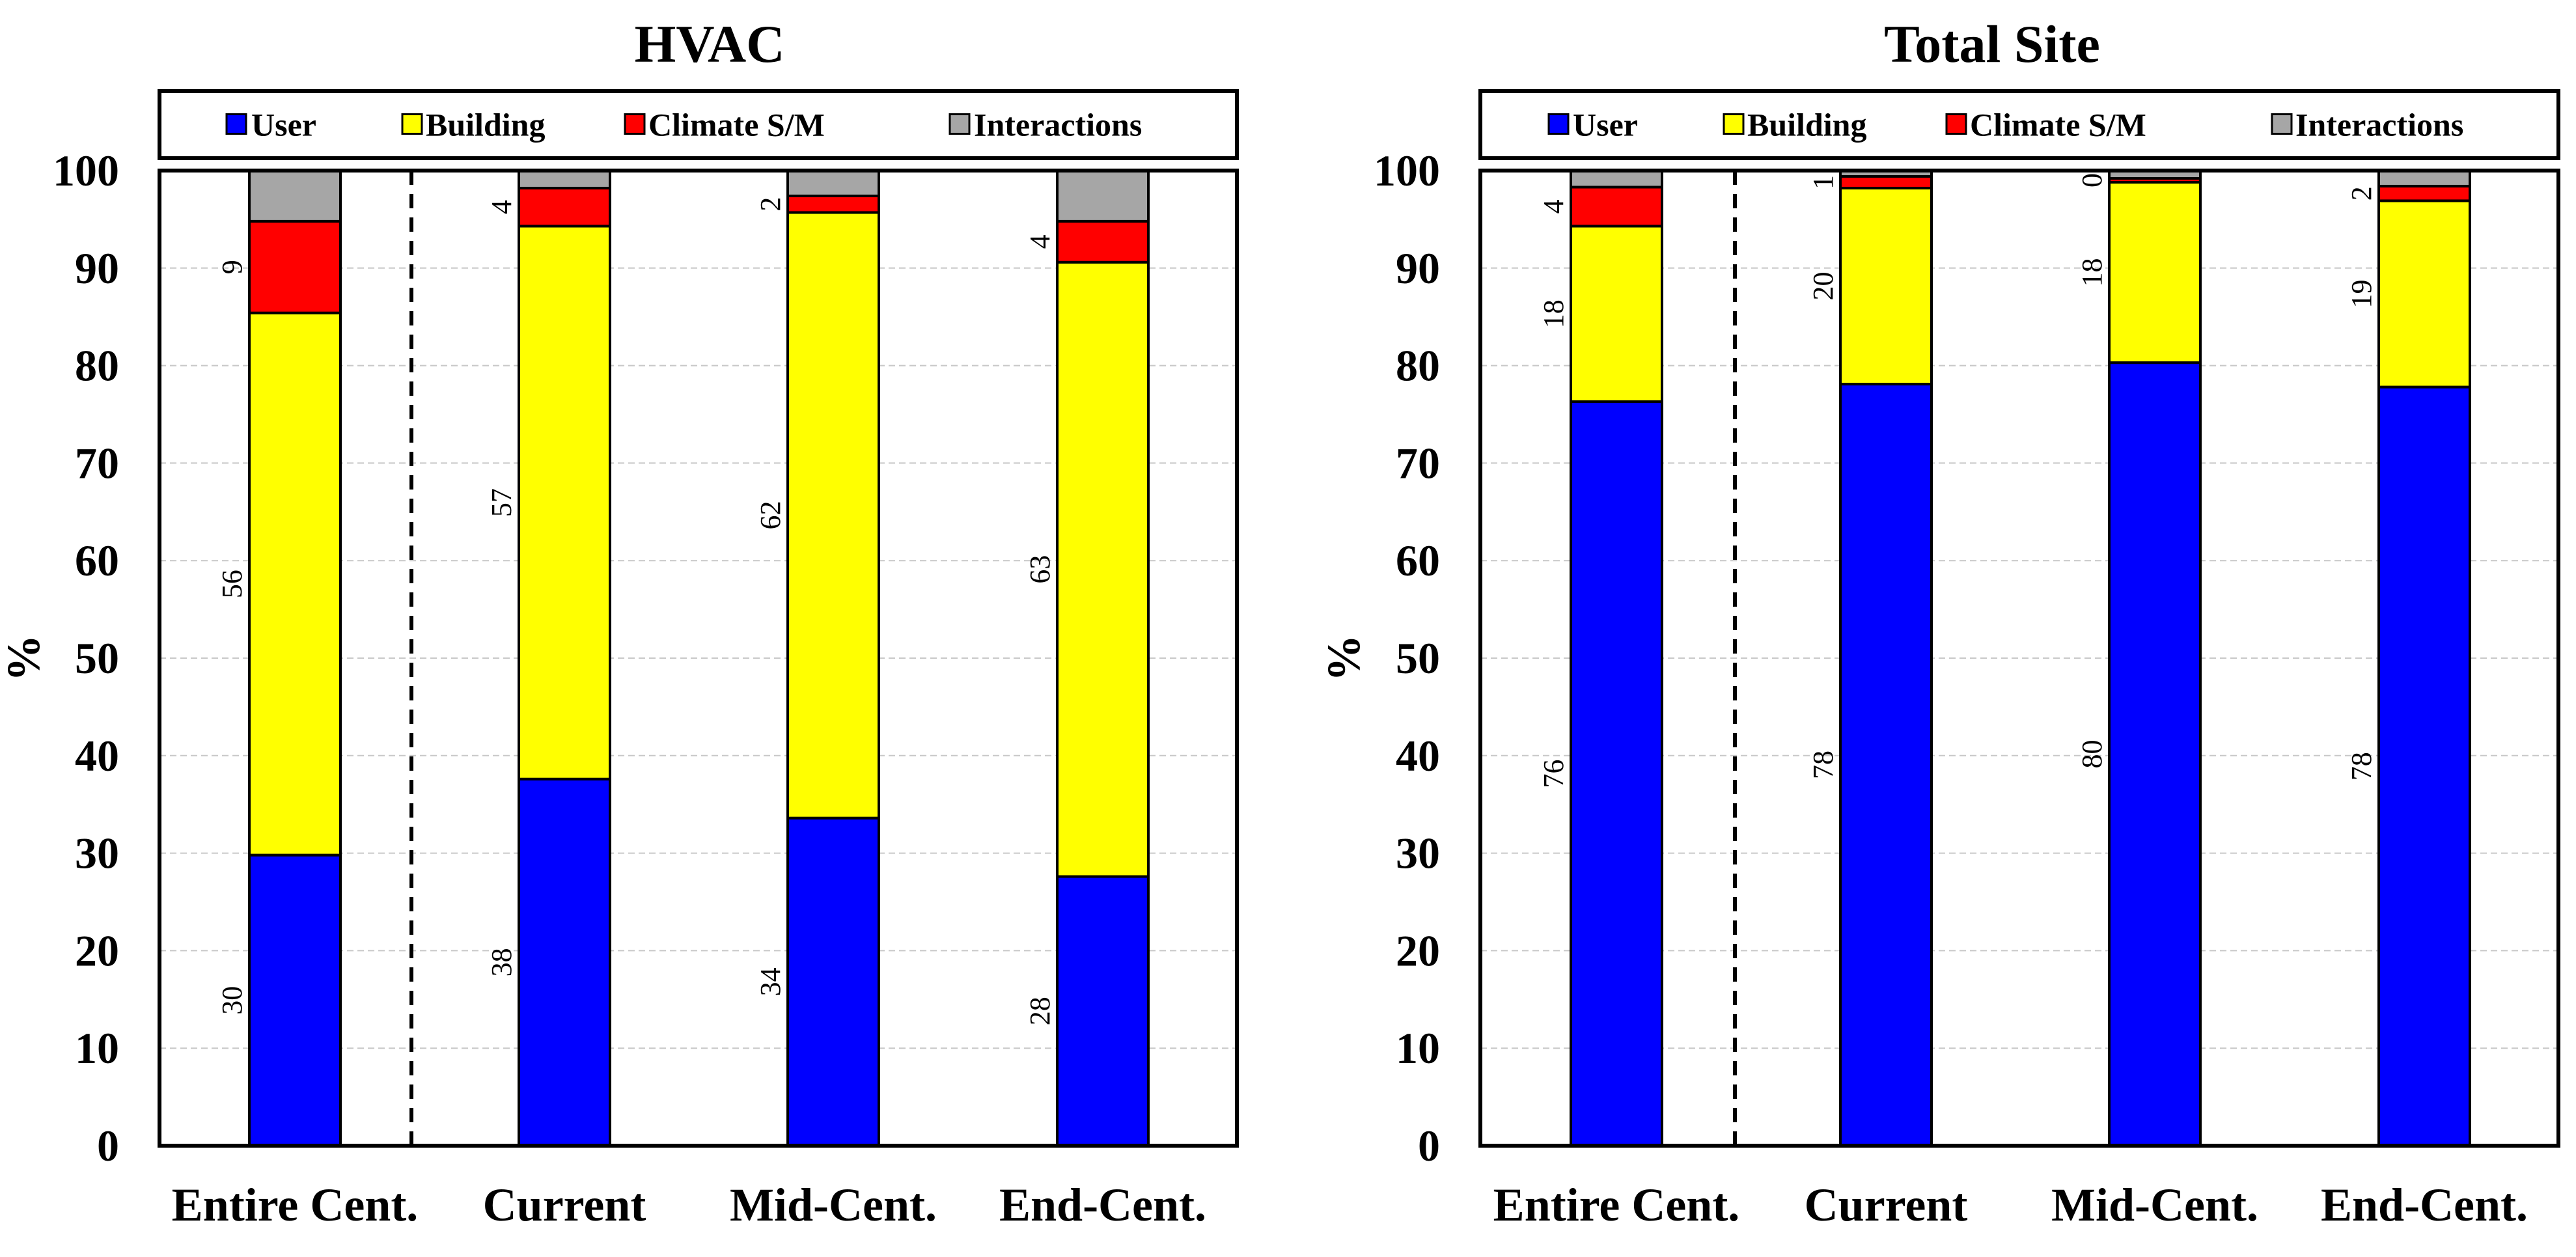 The height and width of the screenshot is (1257, 2576). I want to click on data-label: 80, so click(2092, 754).